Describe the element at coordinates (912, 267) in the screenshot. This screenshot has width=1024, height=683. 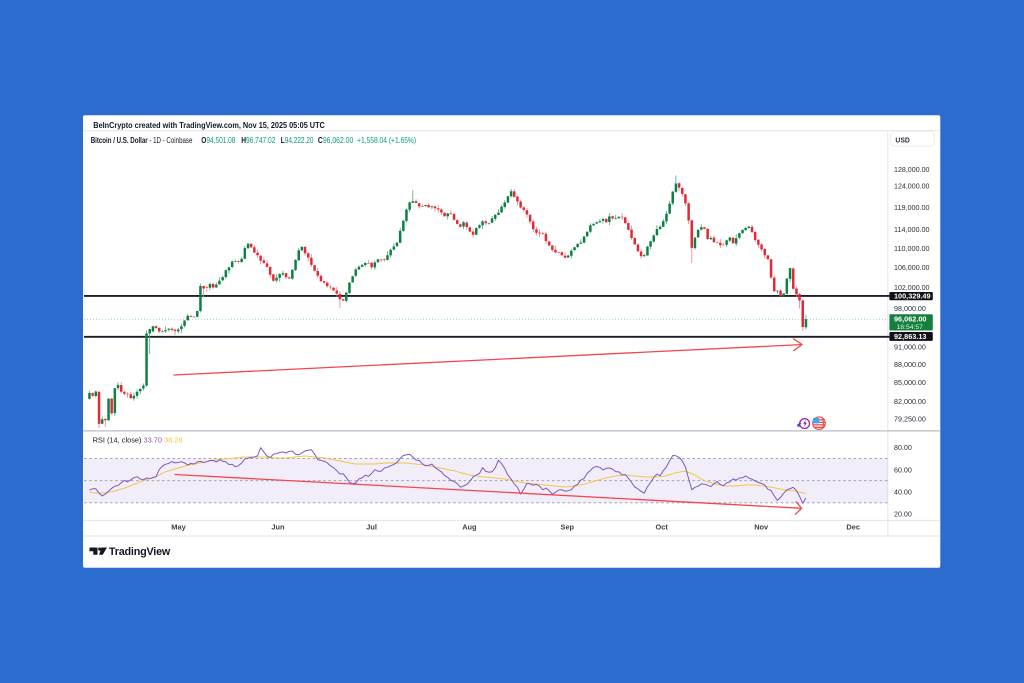
I see `svg-text: 106,000.00` at that location.